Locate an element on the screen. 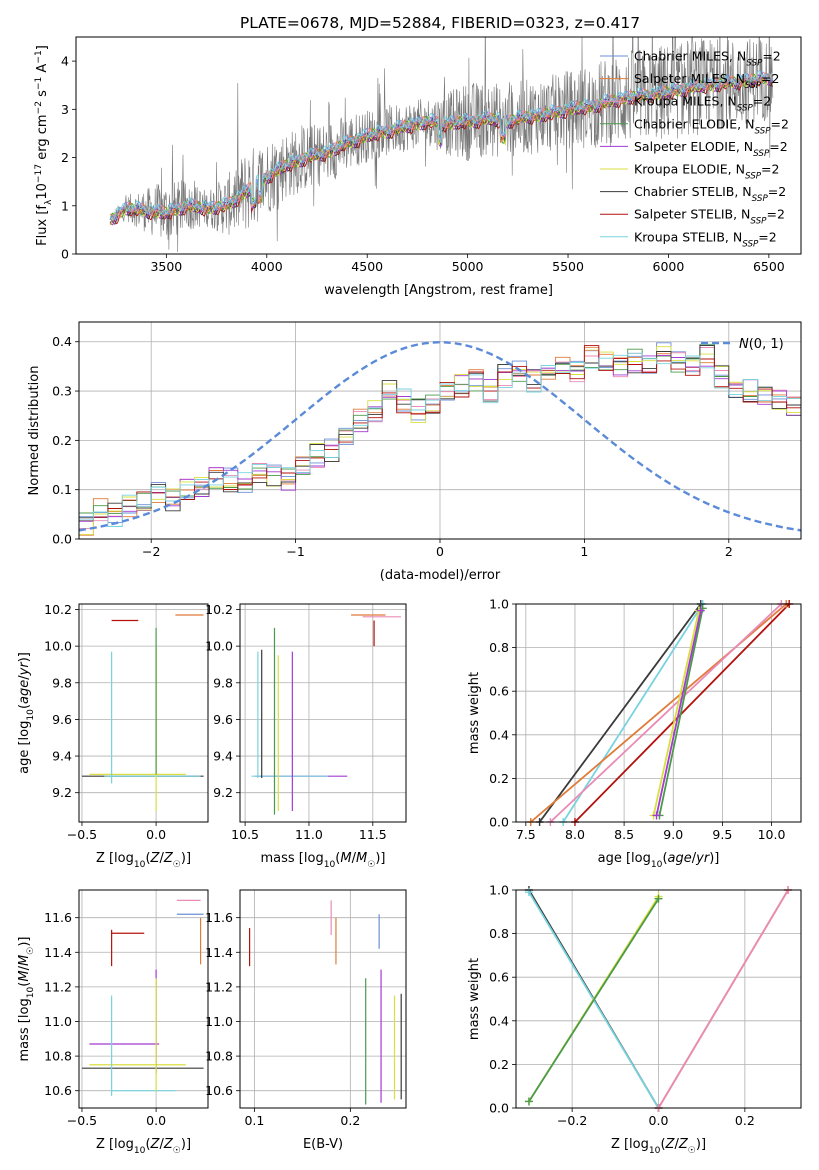 The width and height of the screenshot is (819, 1170). y-tick-label: 9.6 is located at coordinates (223, 719).